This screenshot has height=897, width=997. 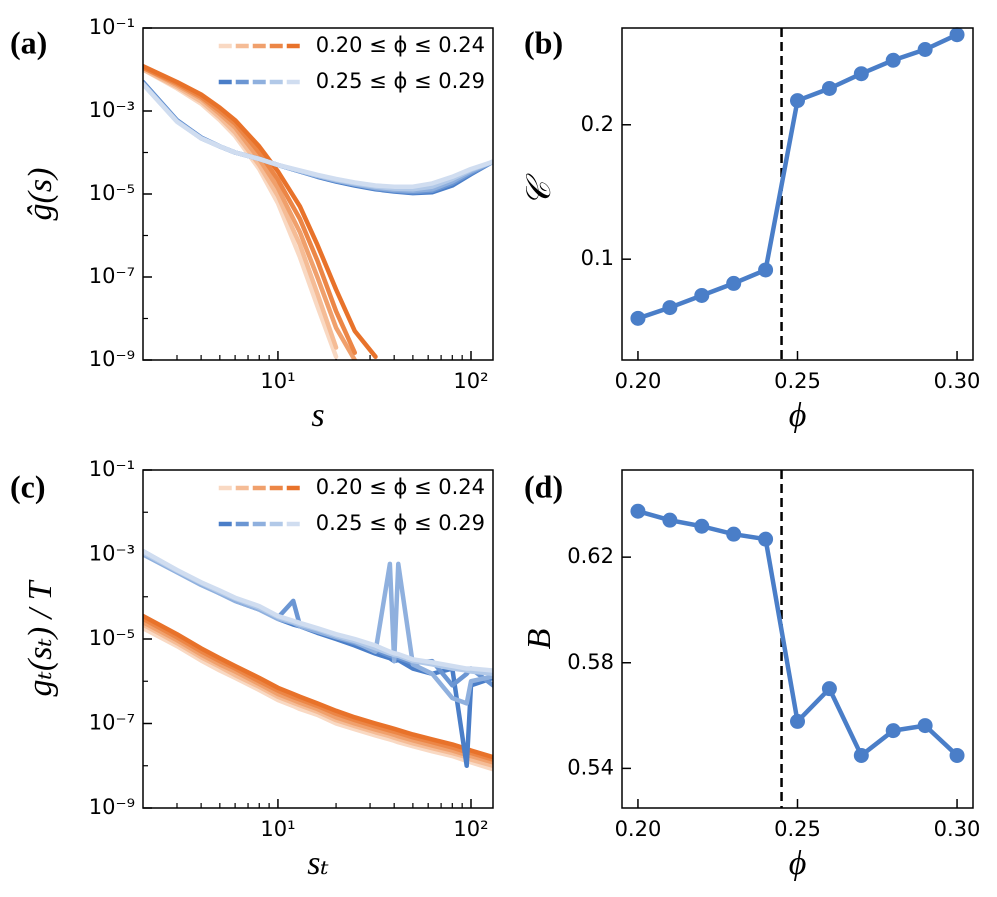 What do you see at coordinates (543, 42) in the screenshot?
I see `panel-label: (b)` at bounding box center [543, 42].